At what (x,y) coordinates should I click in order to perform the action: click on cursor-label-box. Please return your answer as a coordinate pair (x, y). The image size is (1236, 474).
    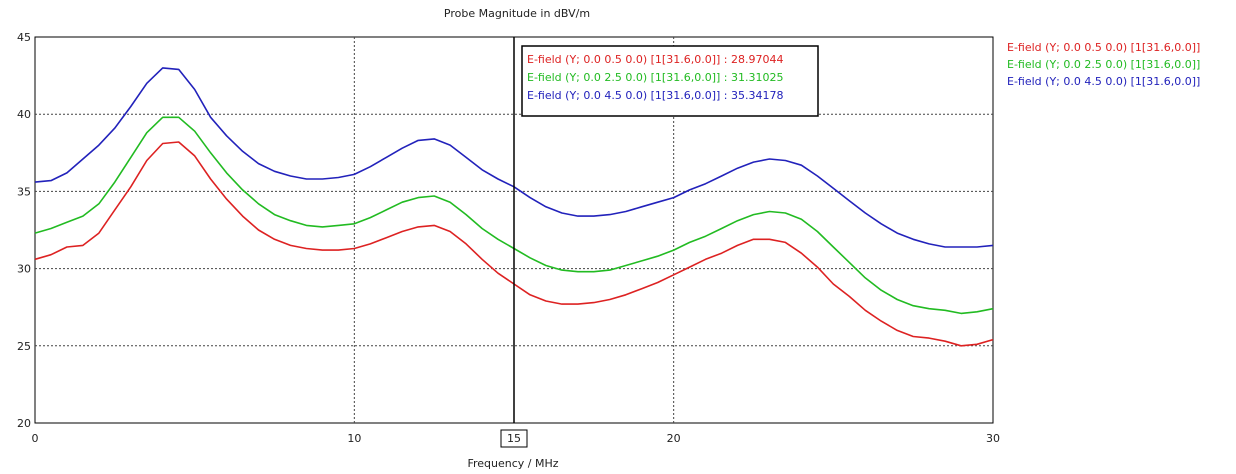
    Looking at the image, I should click on (514, 438).